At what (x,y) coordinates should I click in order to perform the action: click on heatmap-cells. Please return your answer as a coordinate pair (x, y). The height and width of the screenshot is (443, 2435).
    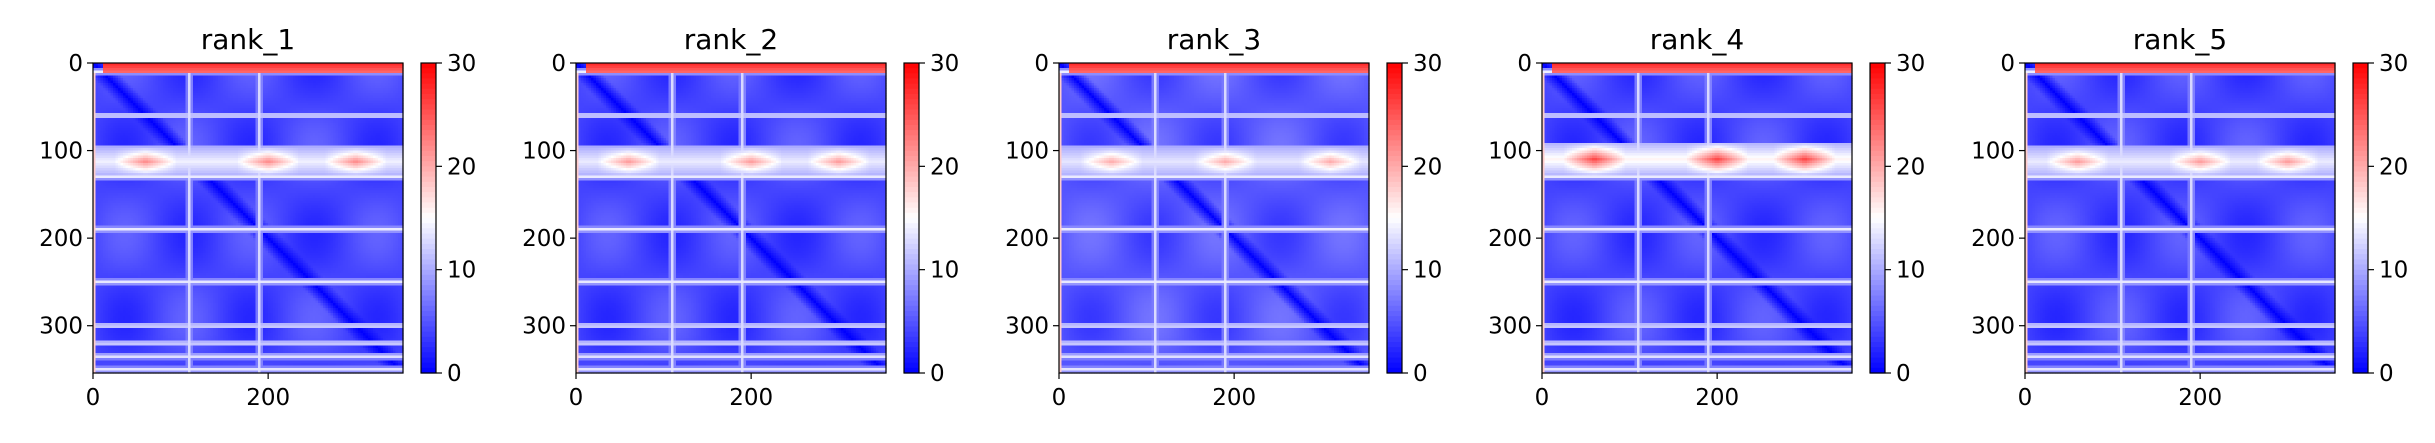
    Looking at the image, I should click on (248, 218).